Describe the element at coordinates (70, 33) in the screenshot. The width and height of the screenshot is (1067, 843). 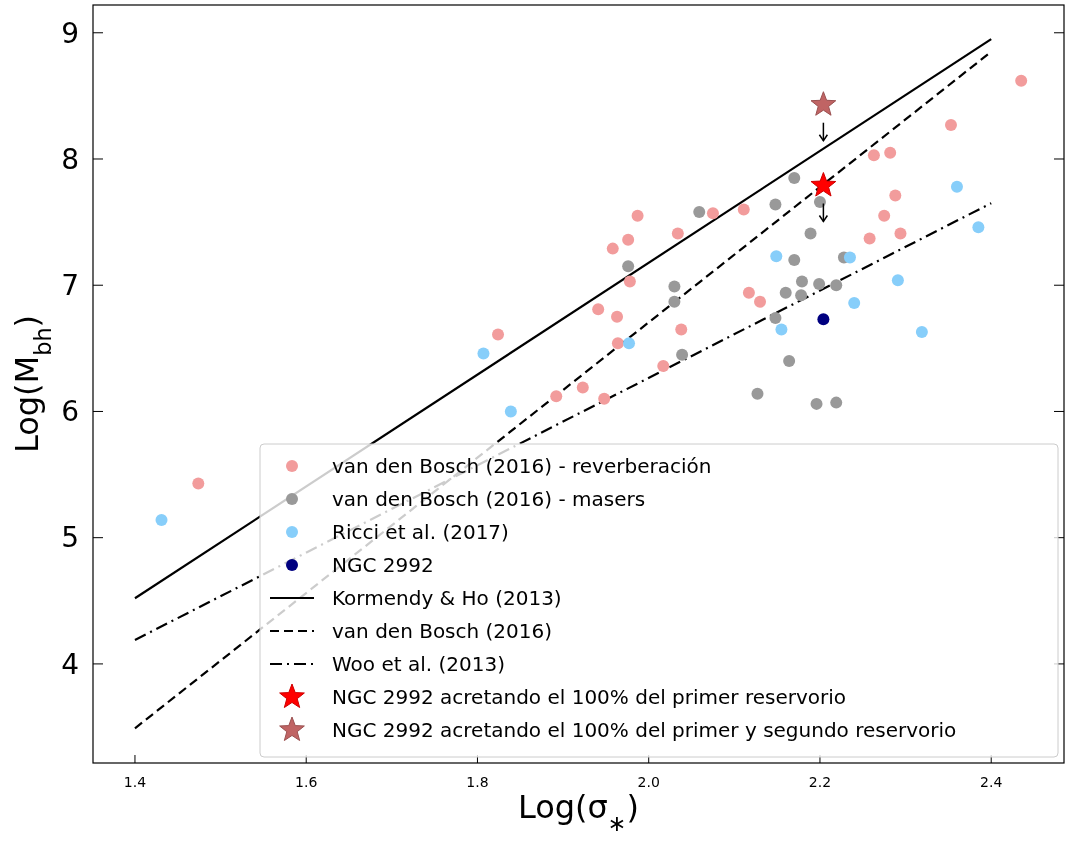
I see `y-tick-label: 9` at that location.